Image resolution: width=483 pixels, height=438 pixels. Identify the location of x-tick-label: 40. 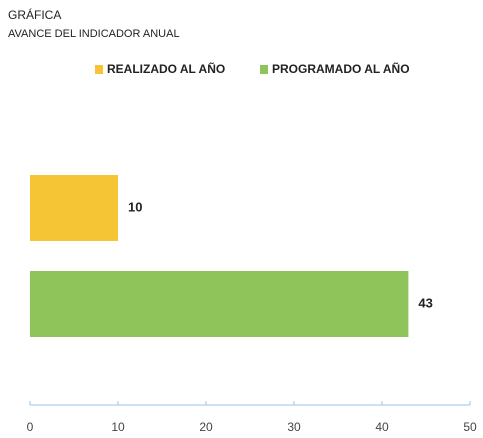
(382, 427).